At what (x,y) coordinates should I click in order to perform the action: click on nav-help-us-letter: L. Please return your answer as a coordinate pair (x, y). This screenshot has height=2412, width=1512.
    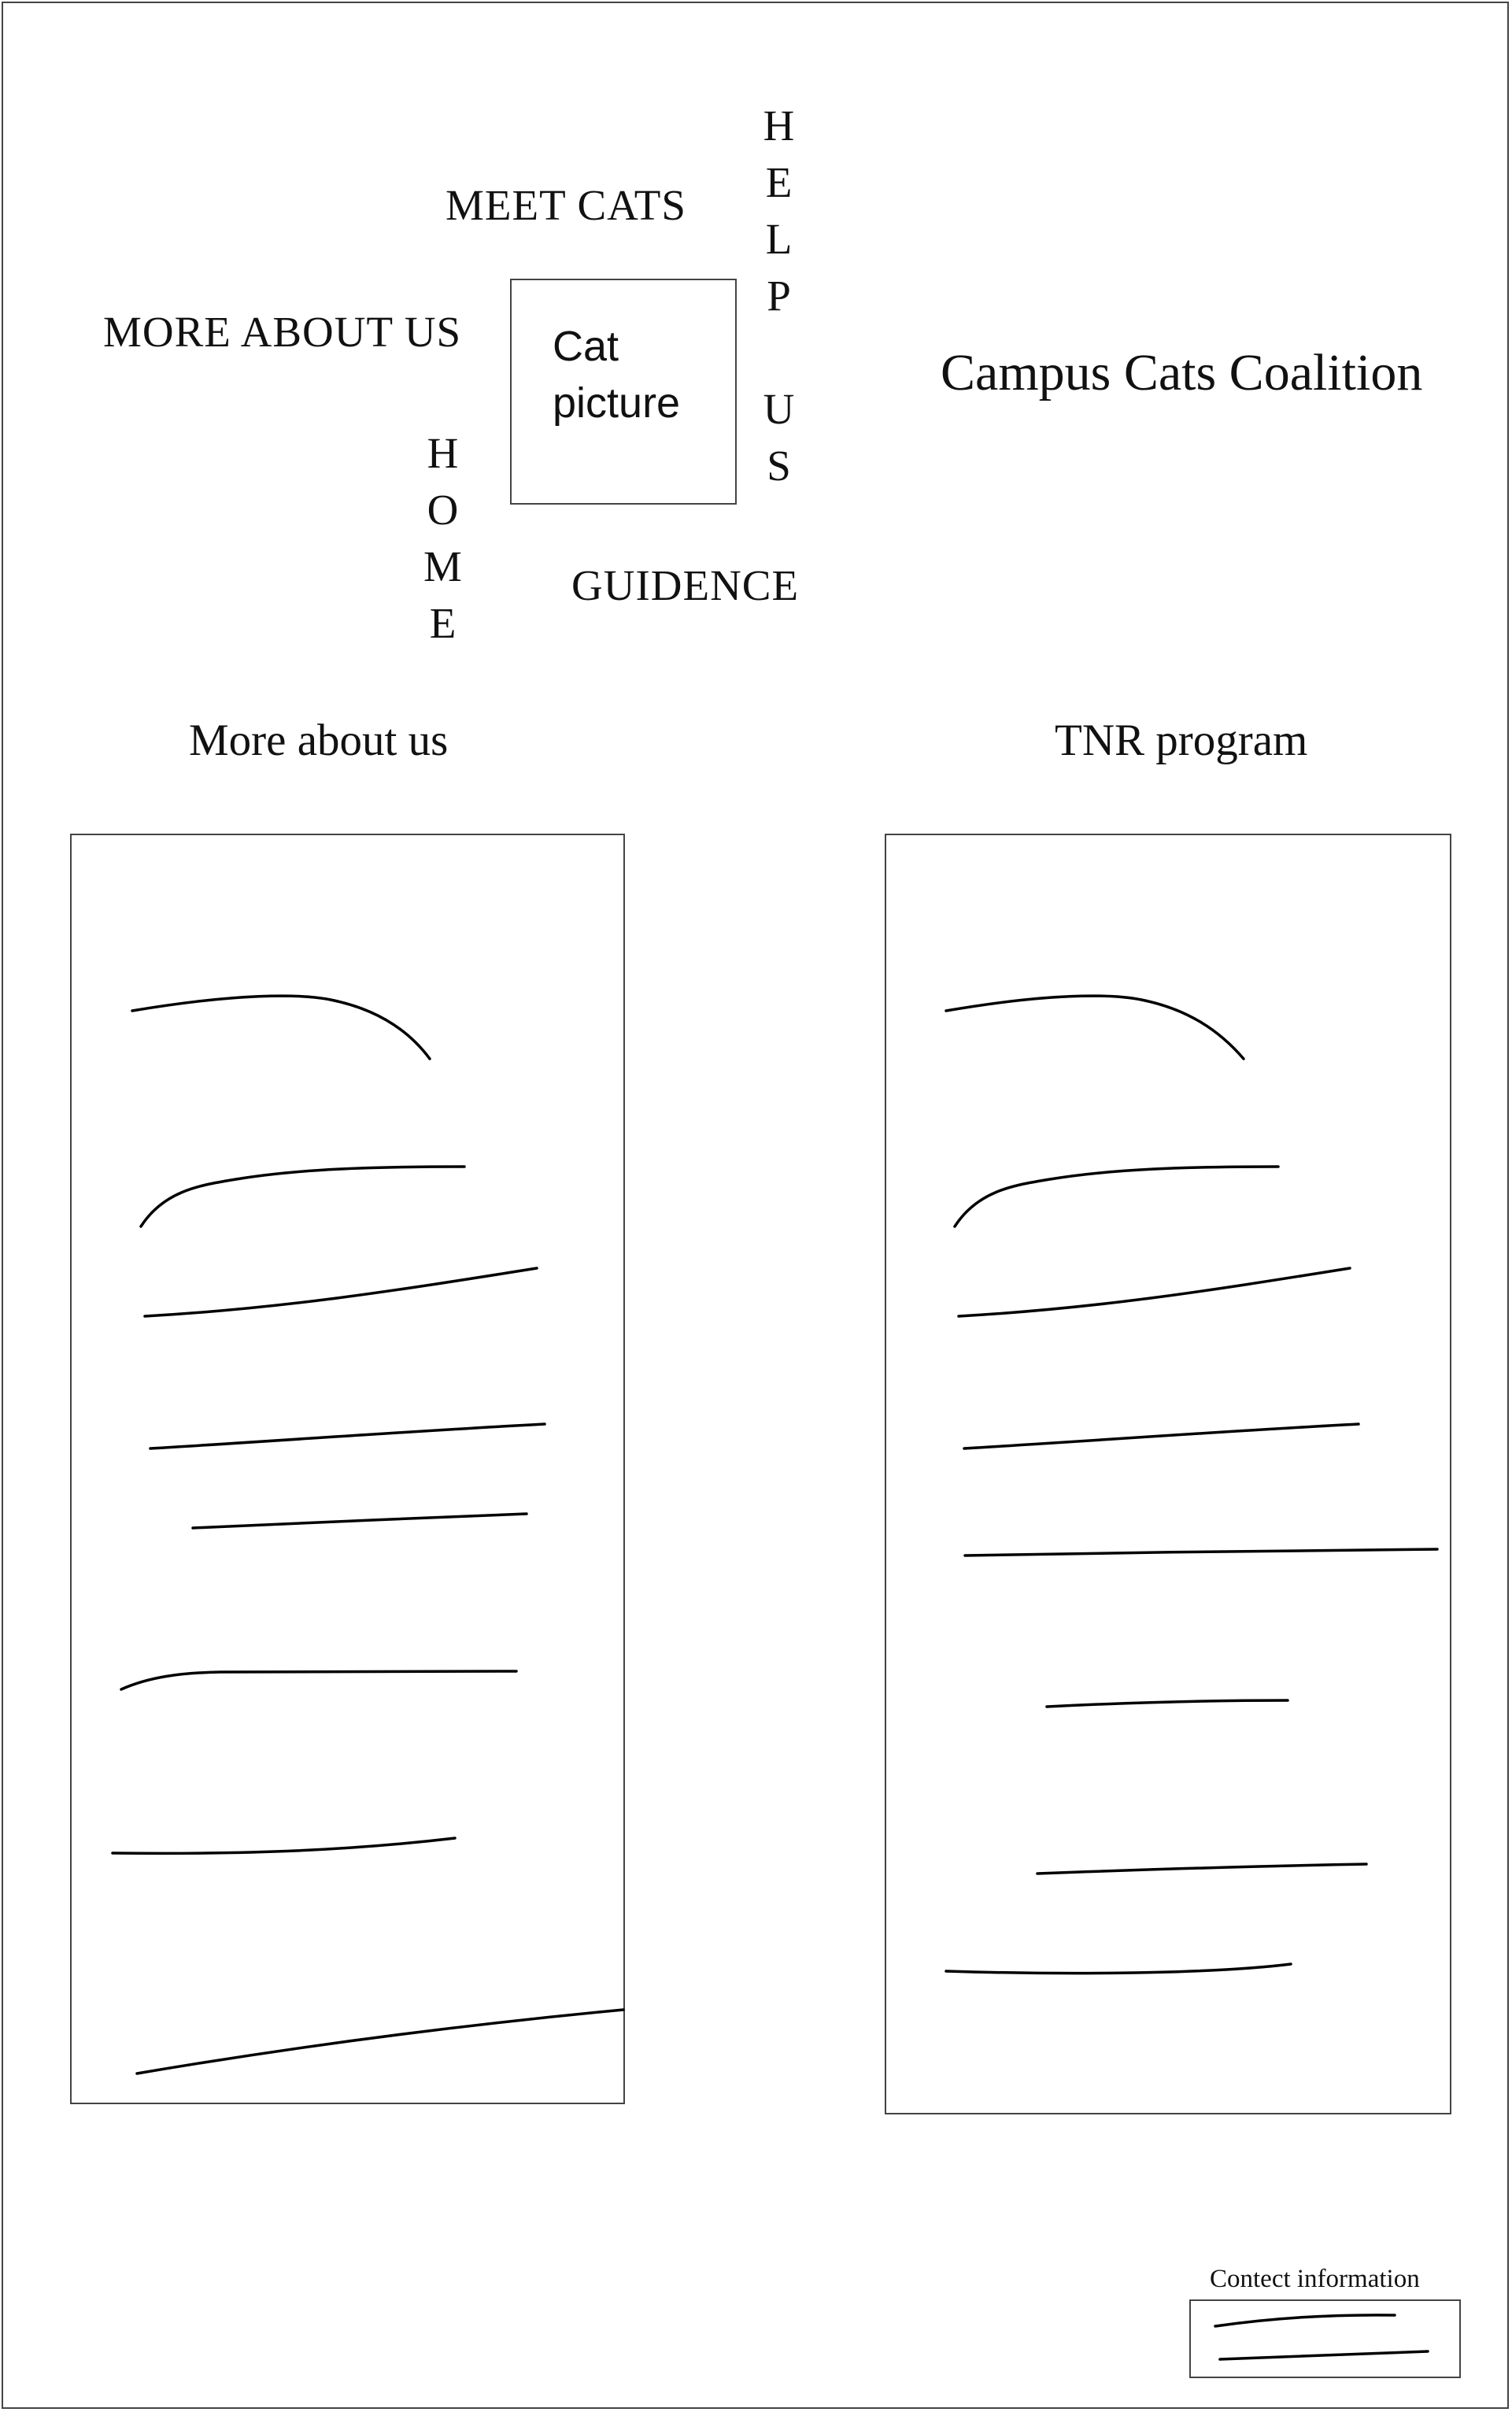
    Looking at the image, I should click on (779, 239).